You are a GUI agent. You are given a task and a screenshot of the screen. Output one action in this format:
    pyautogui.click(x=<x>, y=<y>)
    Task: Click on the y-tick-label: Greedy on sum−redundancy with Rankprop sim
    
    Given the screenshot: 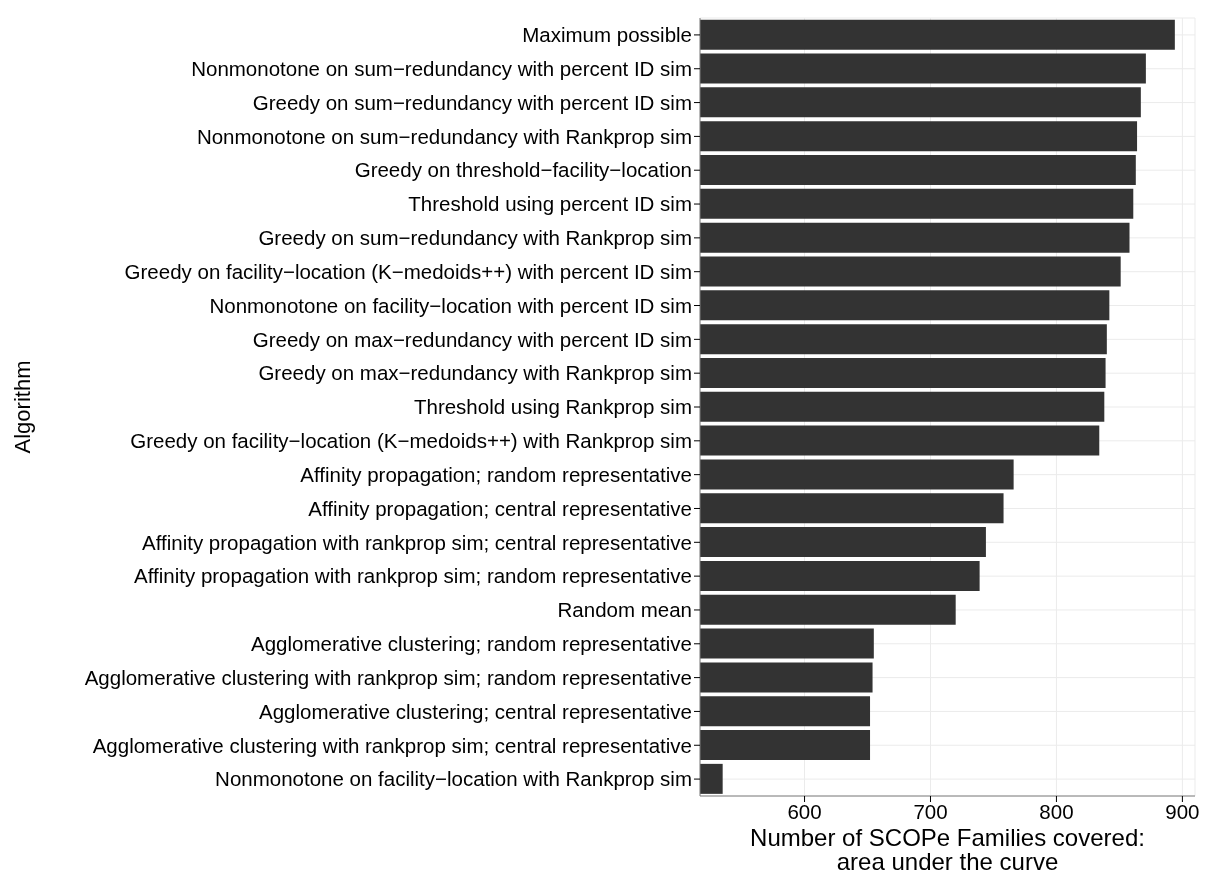 What is the action you would take?
    pyautogui.click(x=475, y=238)
    